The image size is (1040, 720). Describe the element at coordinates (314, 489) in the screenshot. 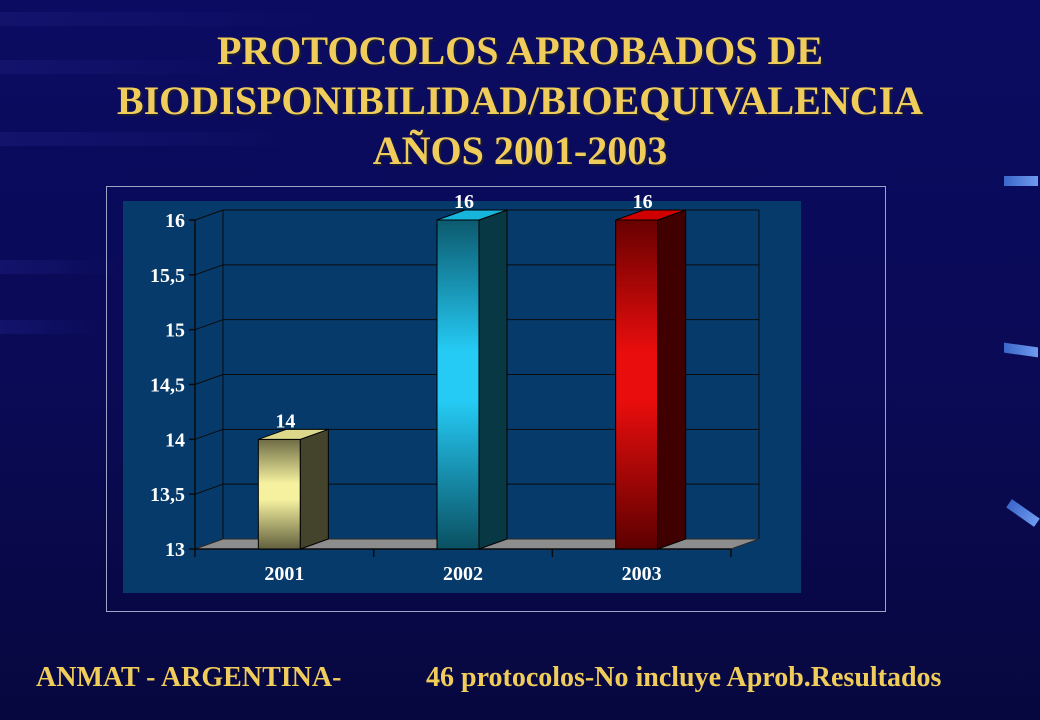

I see `bar-side-2001` at that location.